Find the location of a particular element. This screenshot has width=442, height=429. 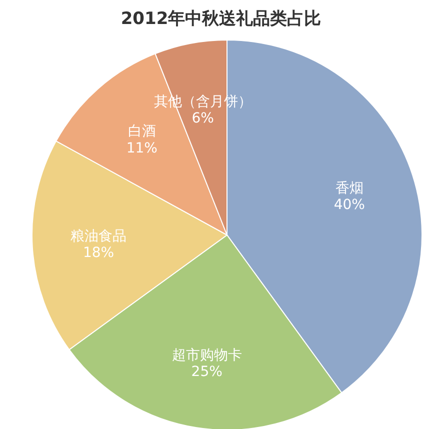

slice-label: 粮油食品 is located at coordinates (98, 236).